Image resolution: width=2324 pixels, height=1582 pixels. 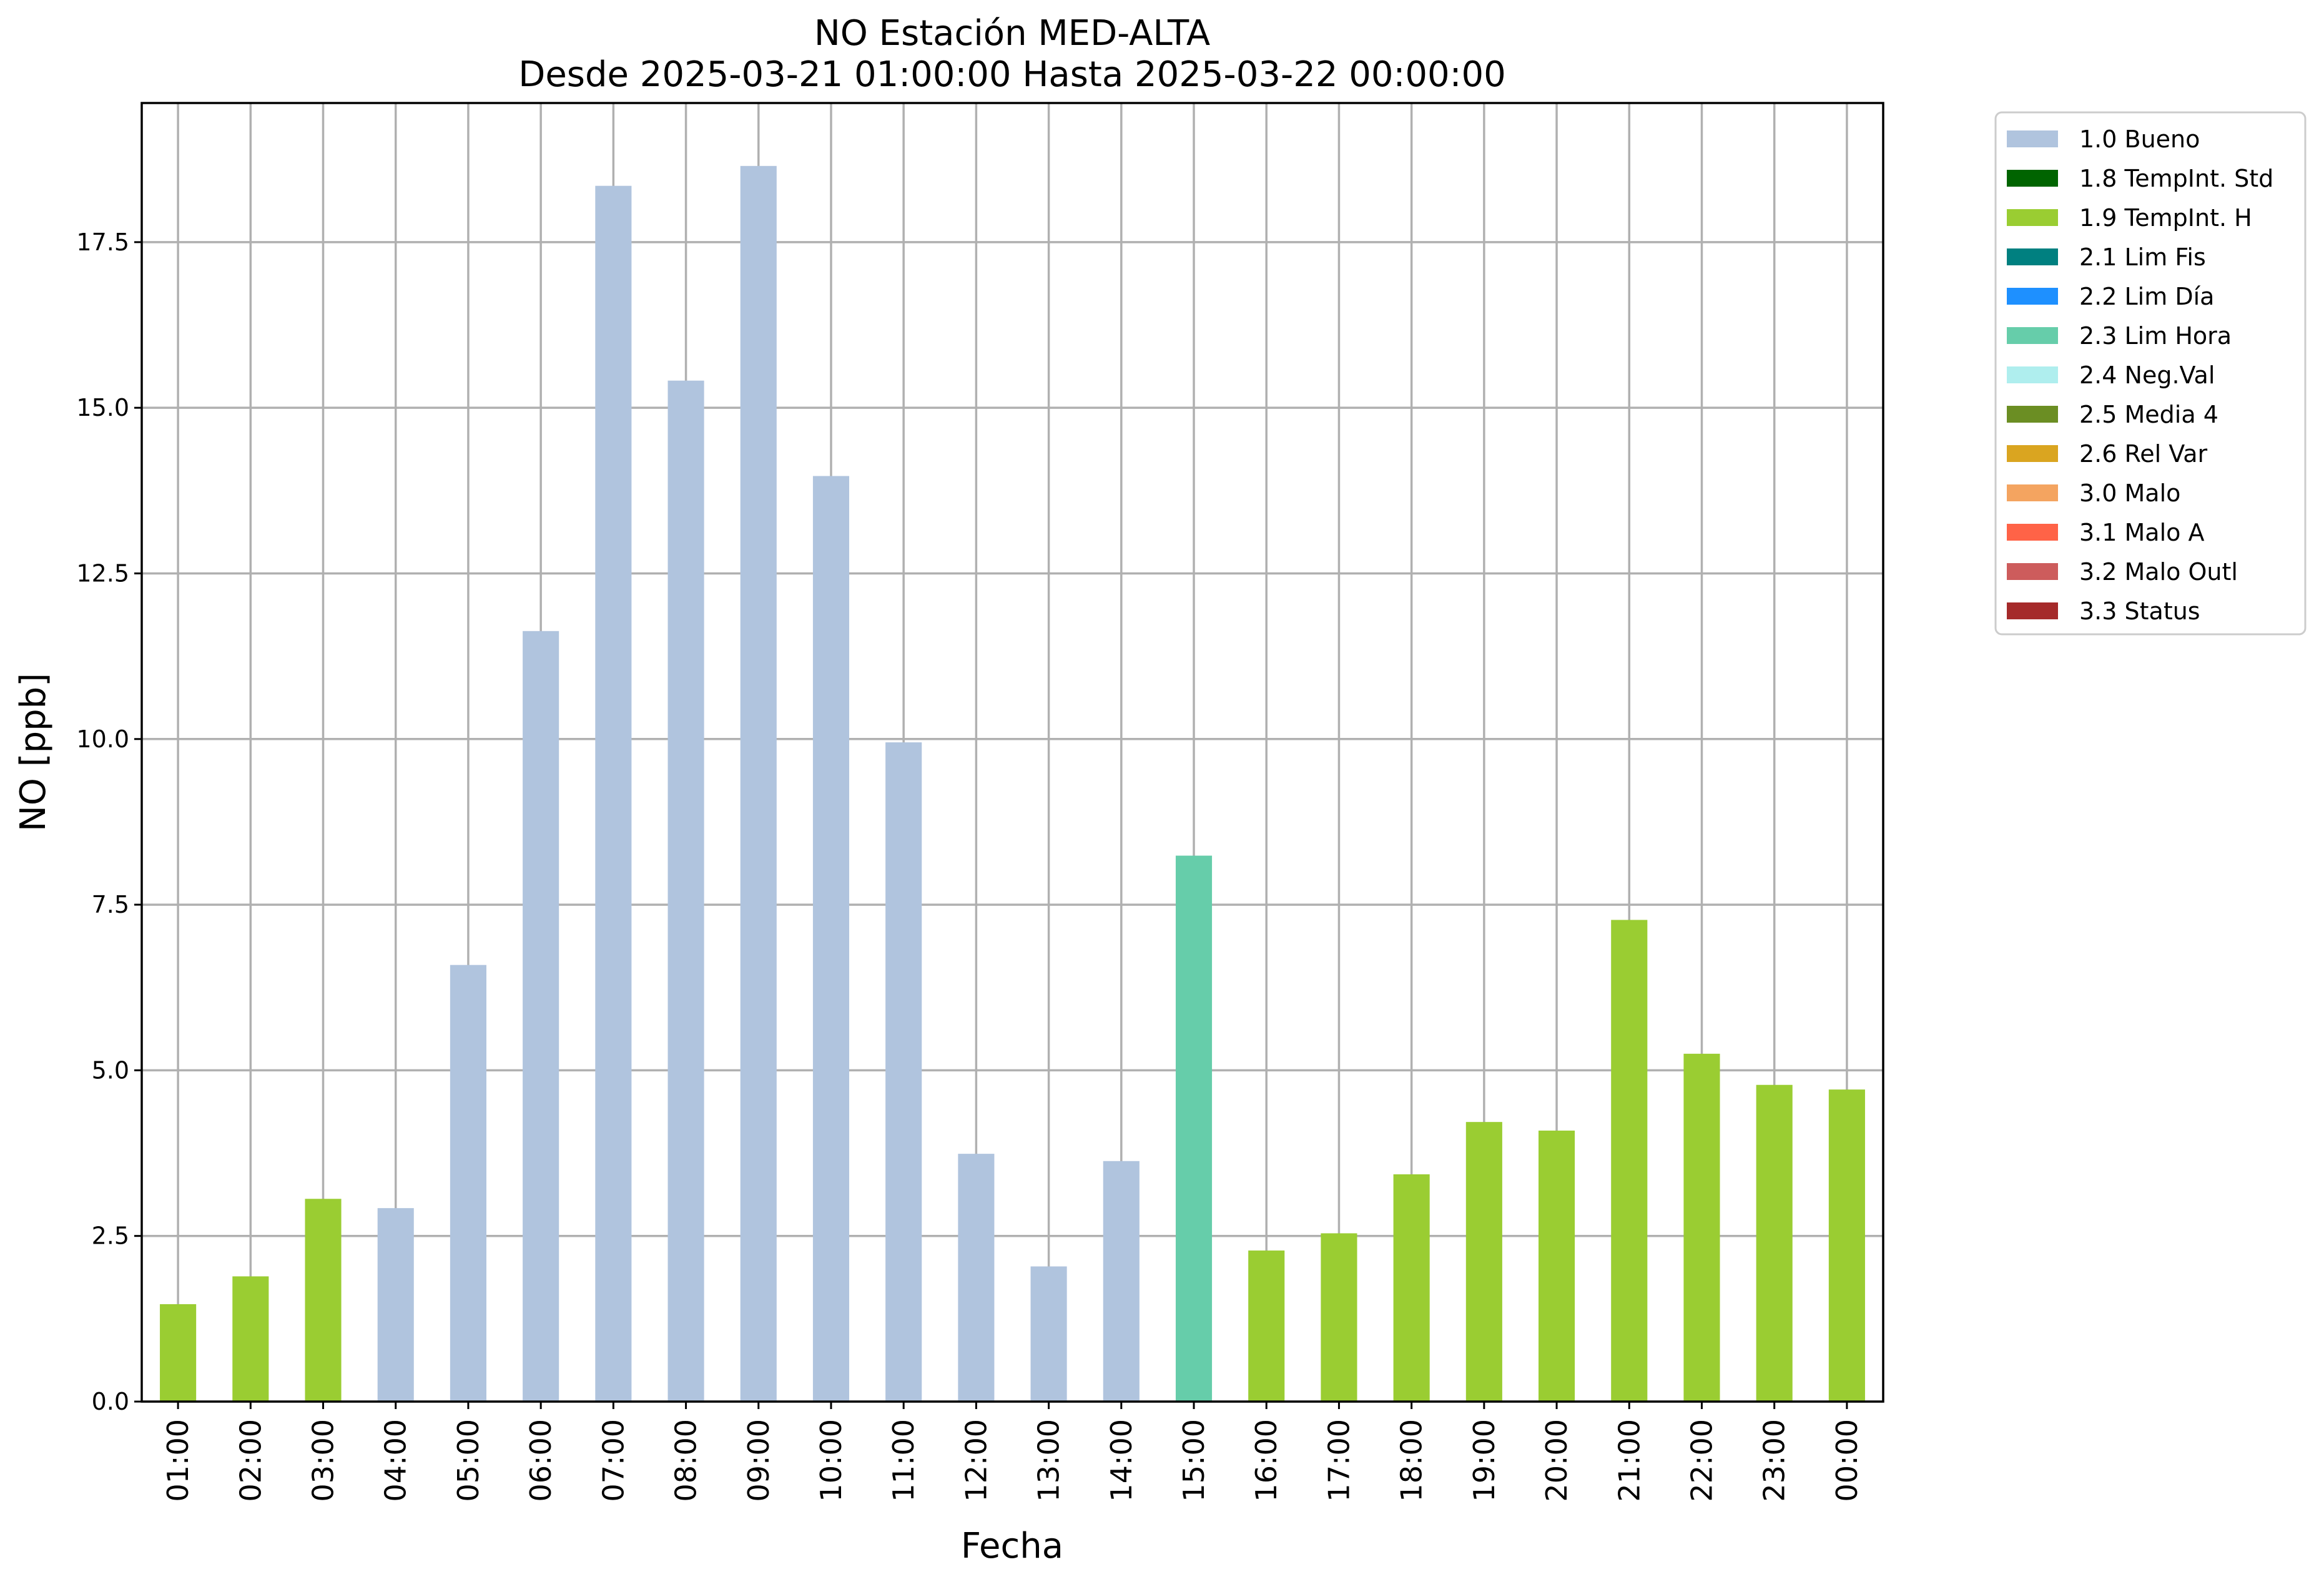 I want to click on x-tick-label: 12:00, so click(x=976, y=1460).